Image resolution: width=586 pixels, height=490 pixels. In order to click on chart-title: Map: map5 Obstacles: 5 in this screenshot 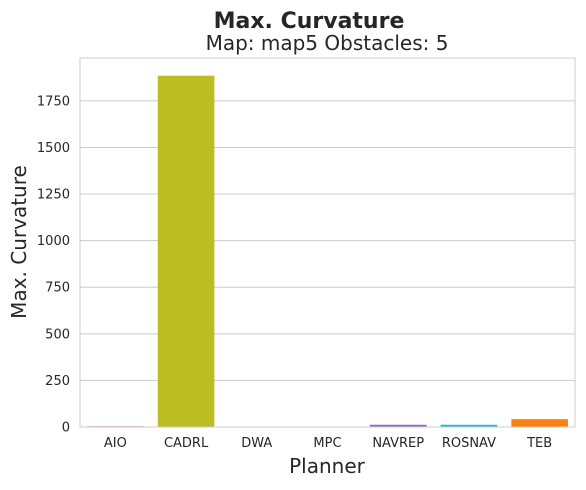, I will do `click(327, 43)`.